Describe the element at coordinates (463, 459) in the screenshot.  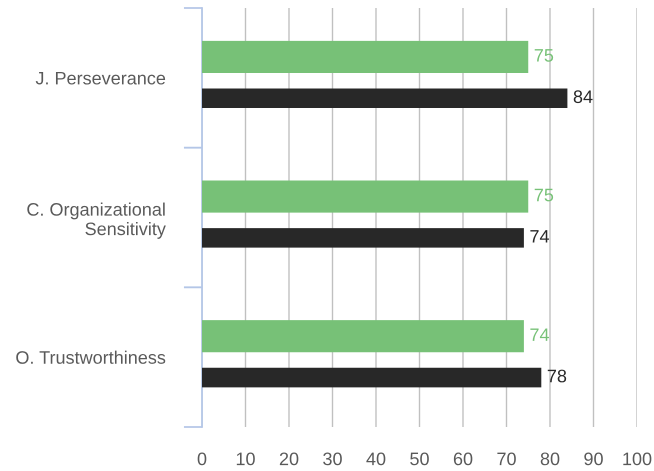
I see `x-tick-label: 60` at that location.